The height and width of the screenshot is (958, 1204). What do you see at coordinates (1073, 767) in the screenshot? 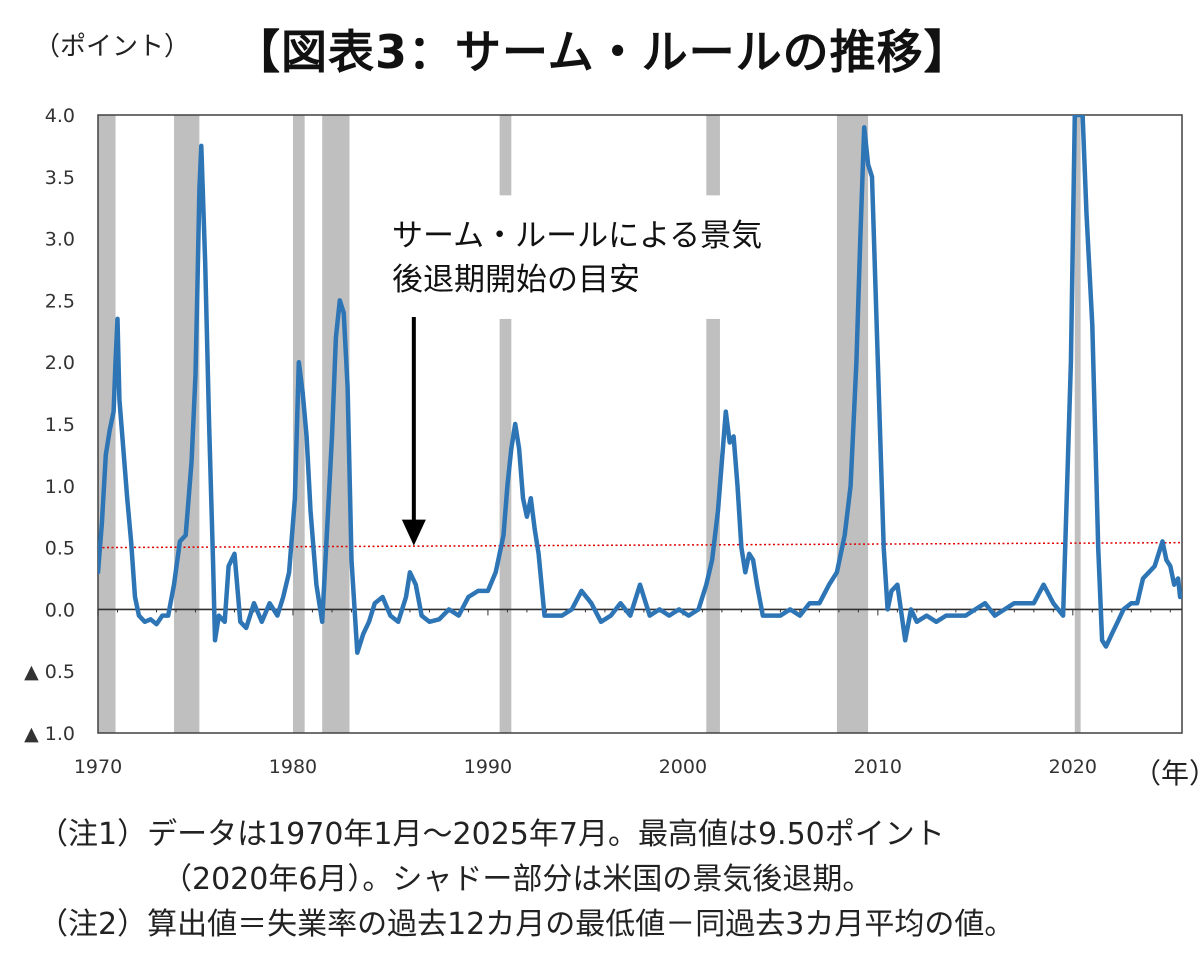
I see `x-tick-label: 2020` at bounding box center [1073, 767].